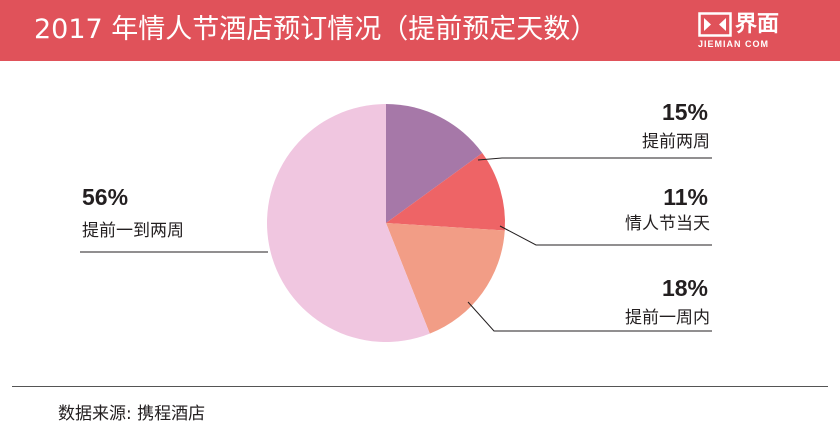 The width and height of the screenshot is (840, 448). I want to click on jiemian-logo: 界面 JIEMIAN COM, so click(746, 31).